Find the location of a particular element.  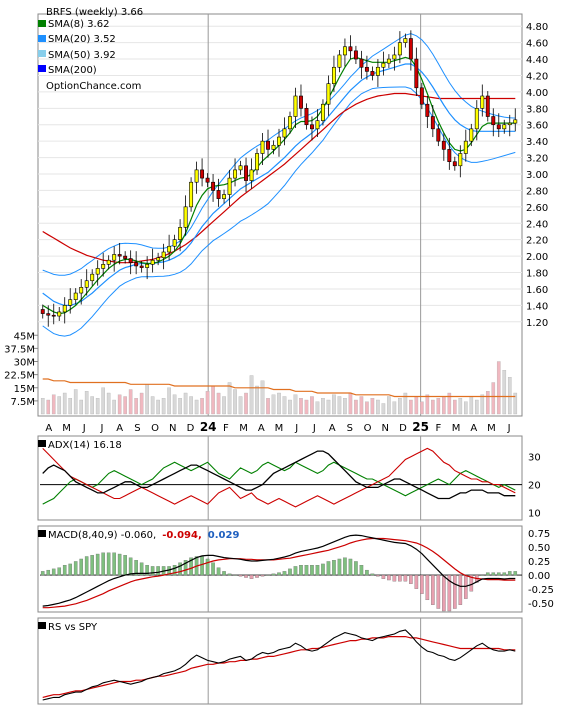

chart-title: BRFS (weekly) 3.66 is located at coordinates (94, 12).